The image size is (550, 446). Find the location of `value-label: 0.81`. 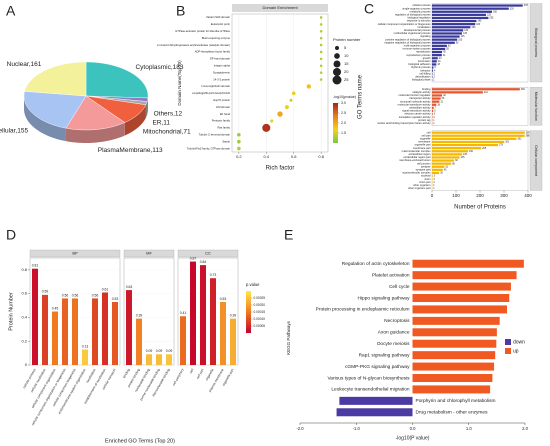

value-label: 0.81 is located at coordinates (35, 266).